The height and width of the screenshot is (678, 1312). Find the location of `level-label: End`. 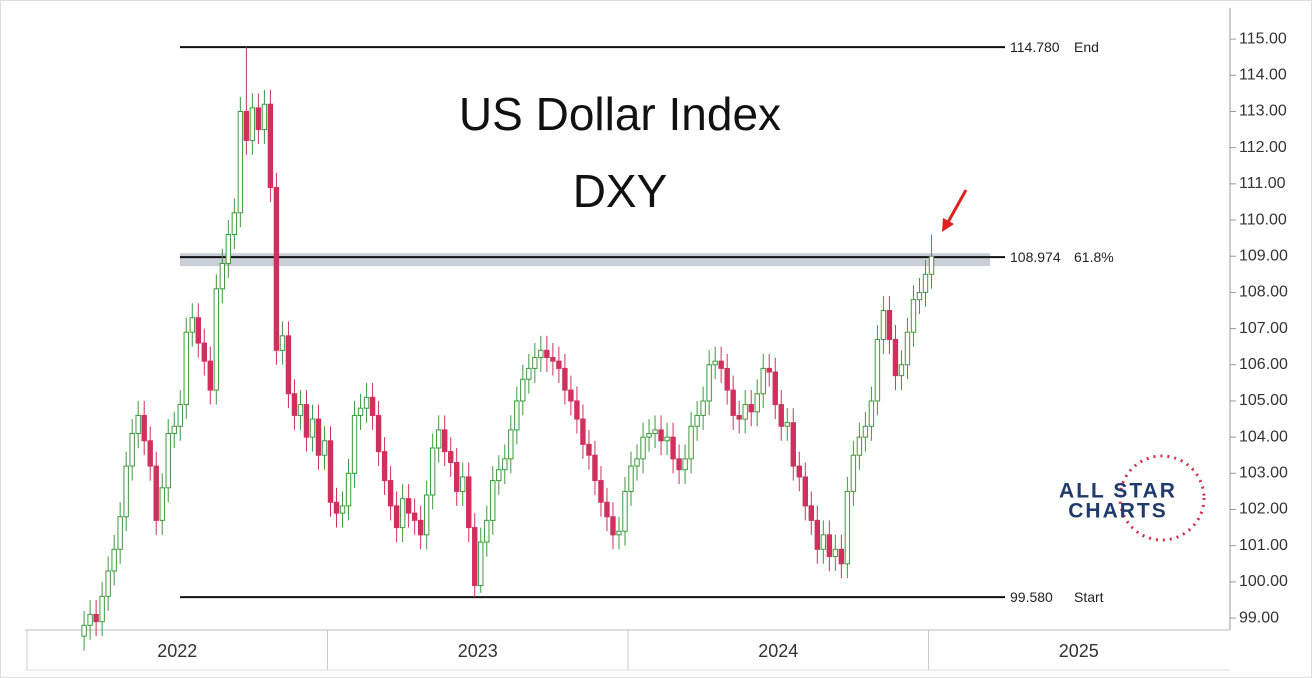

level-label: End is located at coordinates (1086, 47).